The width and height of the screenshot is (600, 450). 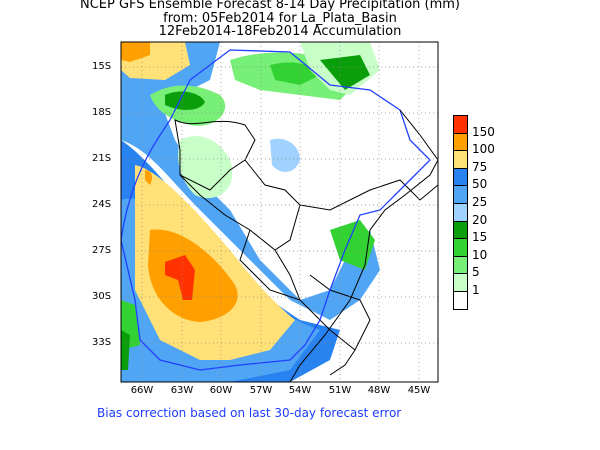 I want to click on lat-label: 18S, so click(x=102, y=112).